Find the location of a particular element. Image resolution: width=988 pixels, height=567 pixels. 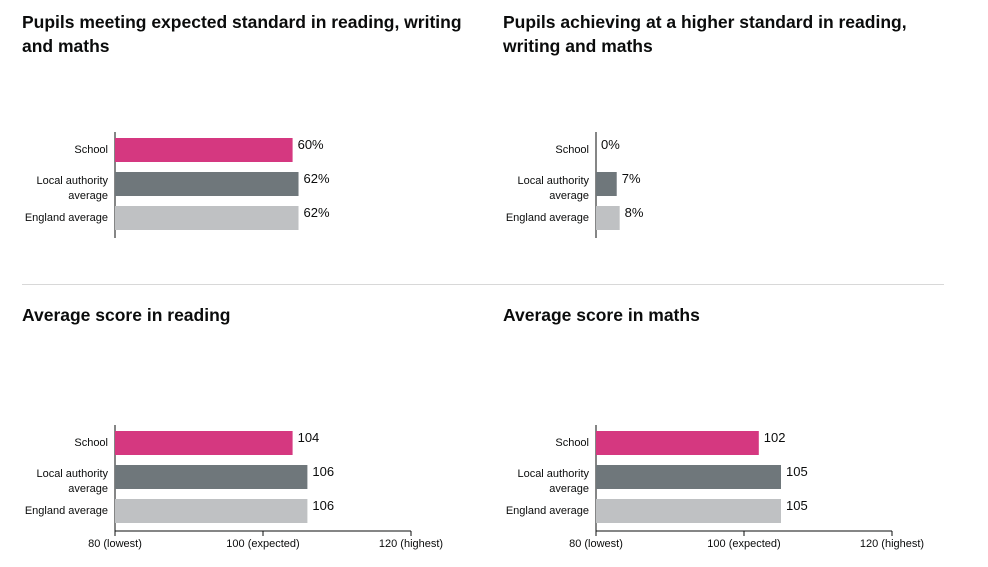

value-label: 104 is located at coordinates (309, 437).